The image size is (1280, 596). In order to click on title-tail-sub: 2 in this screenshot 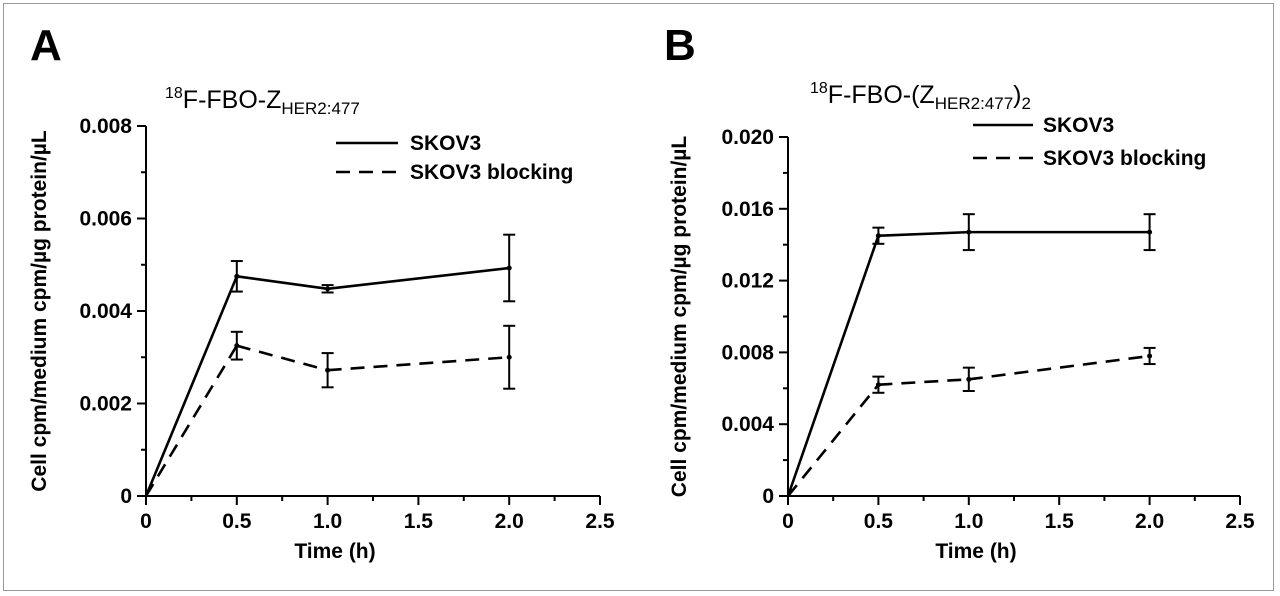, I will do `click(1025, 103)`.